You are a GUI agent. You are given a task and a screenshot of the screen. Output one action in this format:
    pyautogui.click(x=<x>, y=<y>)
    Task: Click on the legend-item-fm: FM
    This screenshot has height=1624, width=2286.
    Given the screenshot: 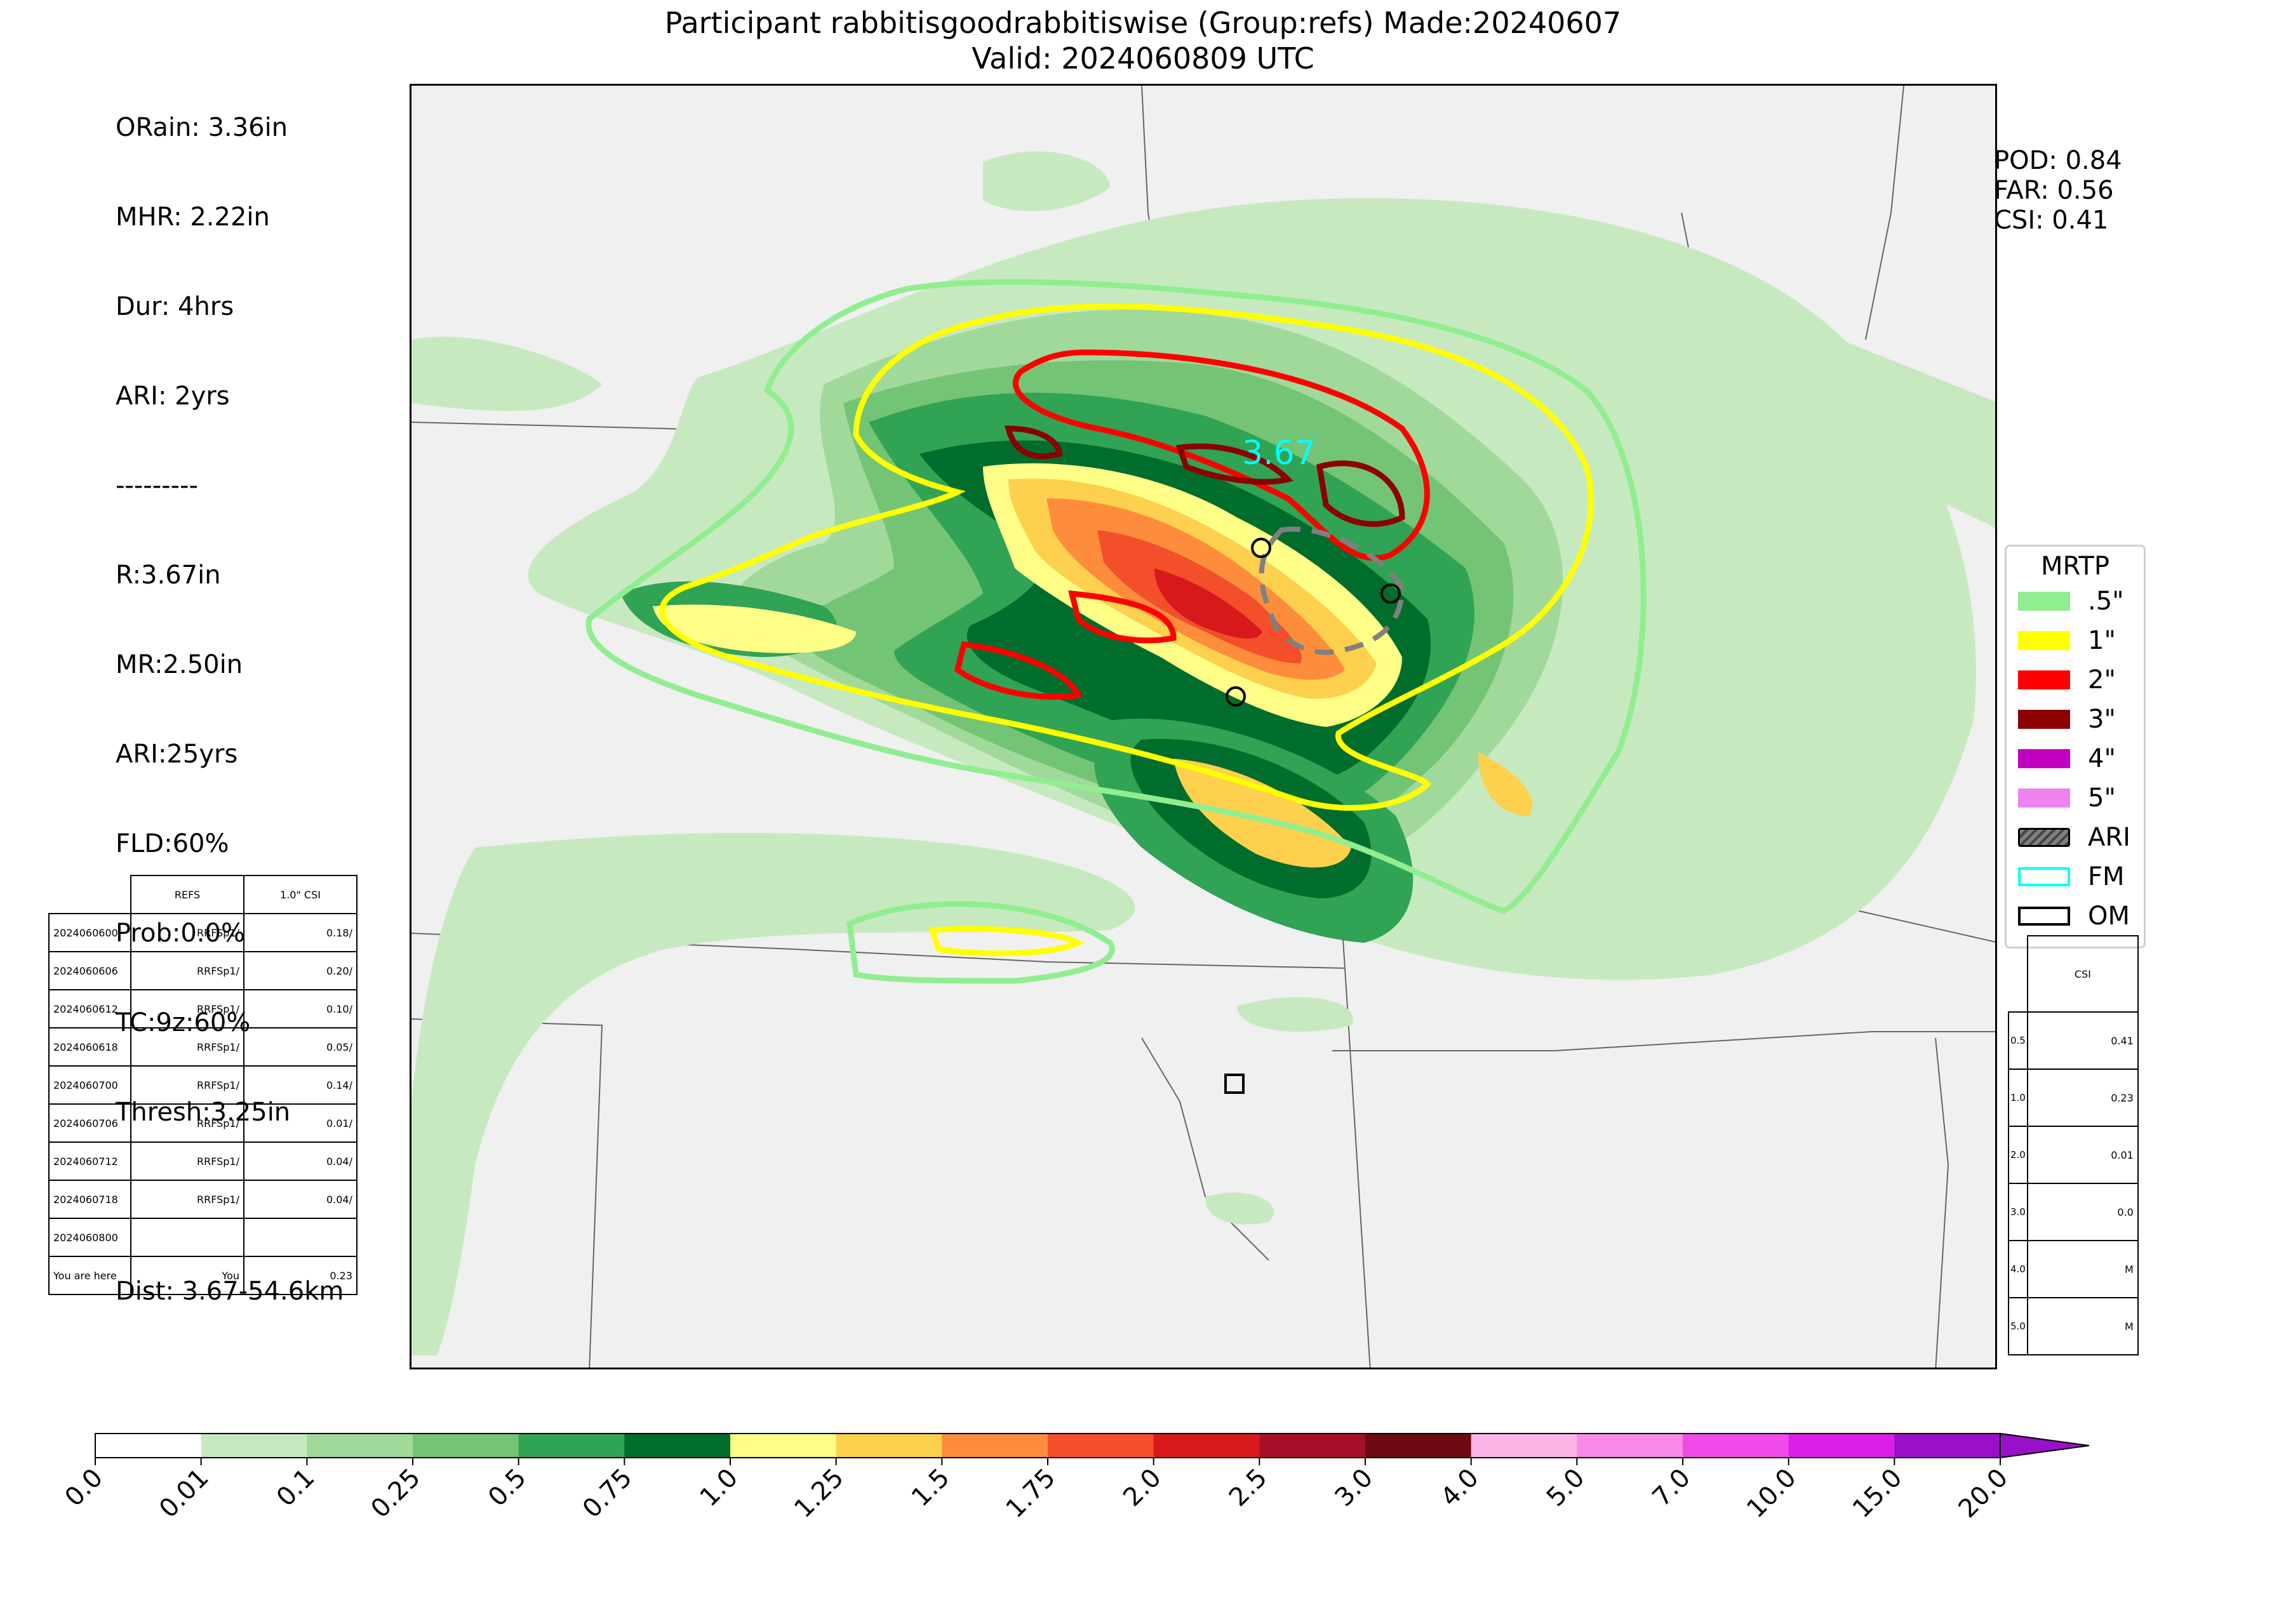 What is the action you would take?
    pyautogui.click(x=2072, y=876)
    